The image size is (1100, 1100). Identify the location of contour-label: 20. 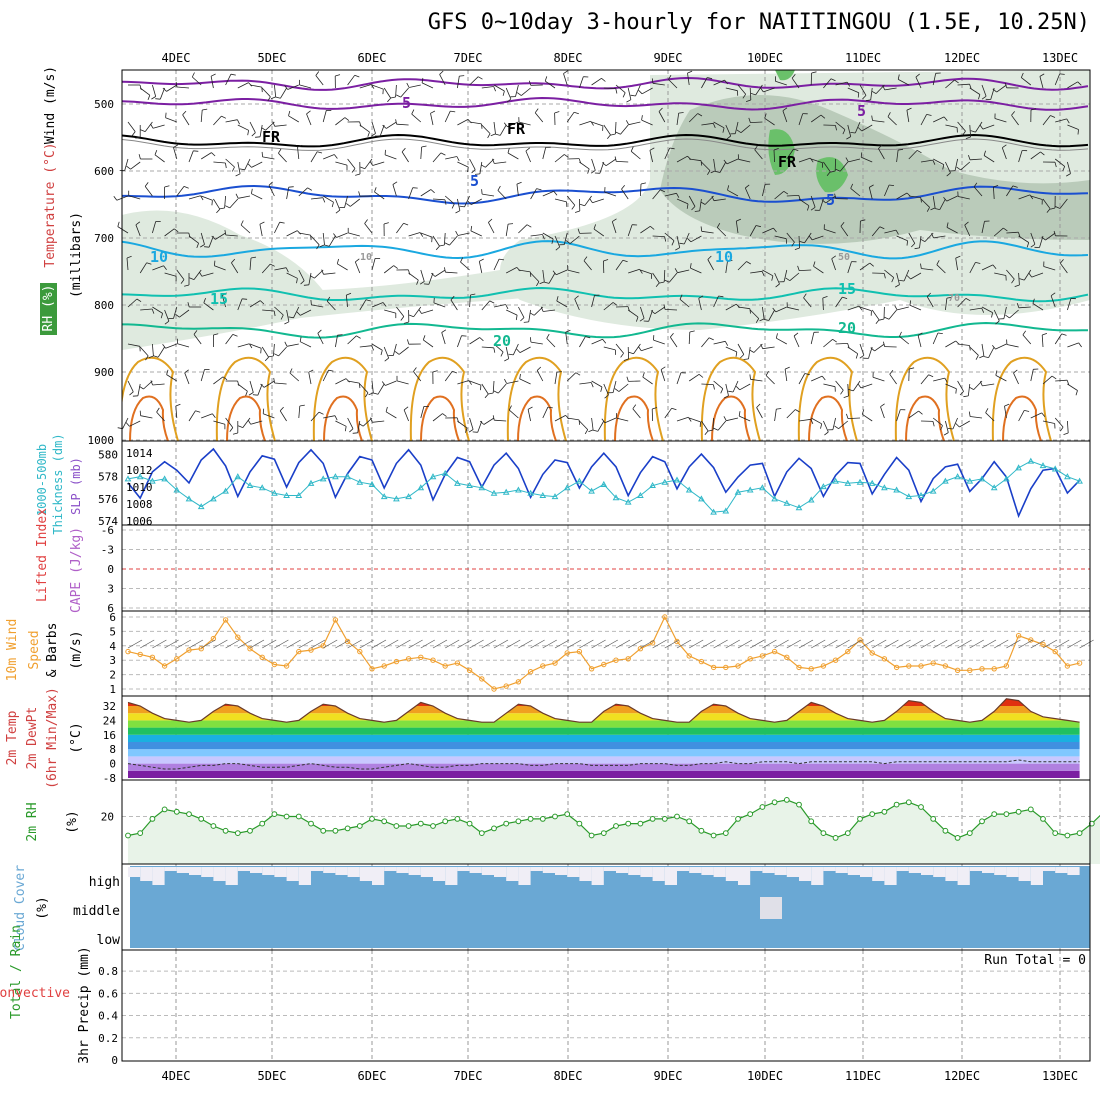
(847, 328).